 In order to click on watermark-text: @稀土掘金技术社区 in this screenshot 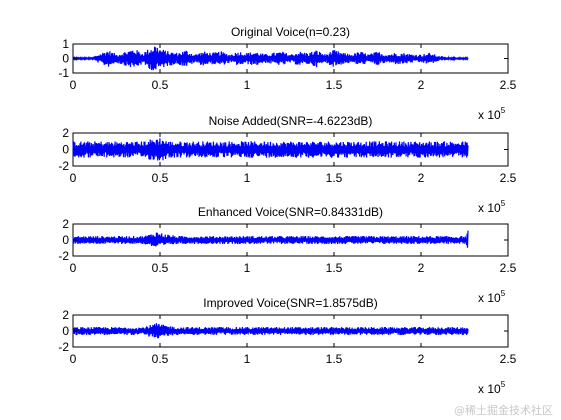, I will do `click(503, 410)`.